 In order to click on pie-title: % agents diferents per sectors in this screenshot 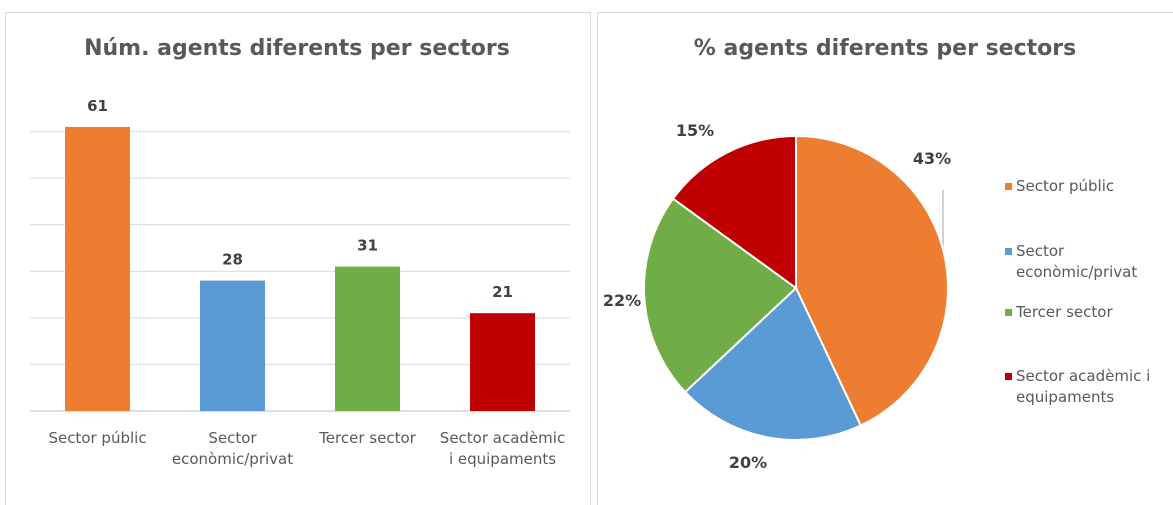, I will do `click(885, 48)`.